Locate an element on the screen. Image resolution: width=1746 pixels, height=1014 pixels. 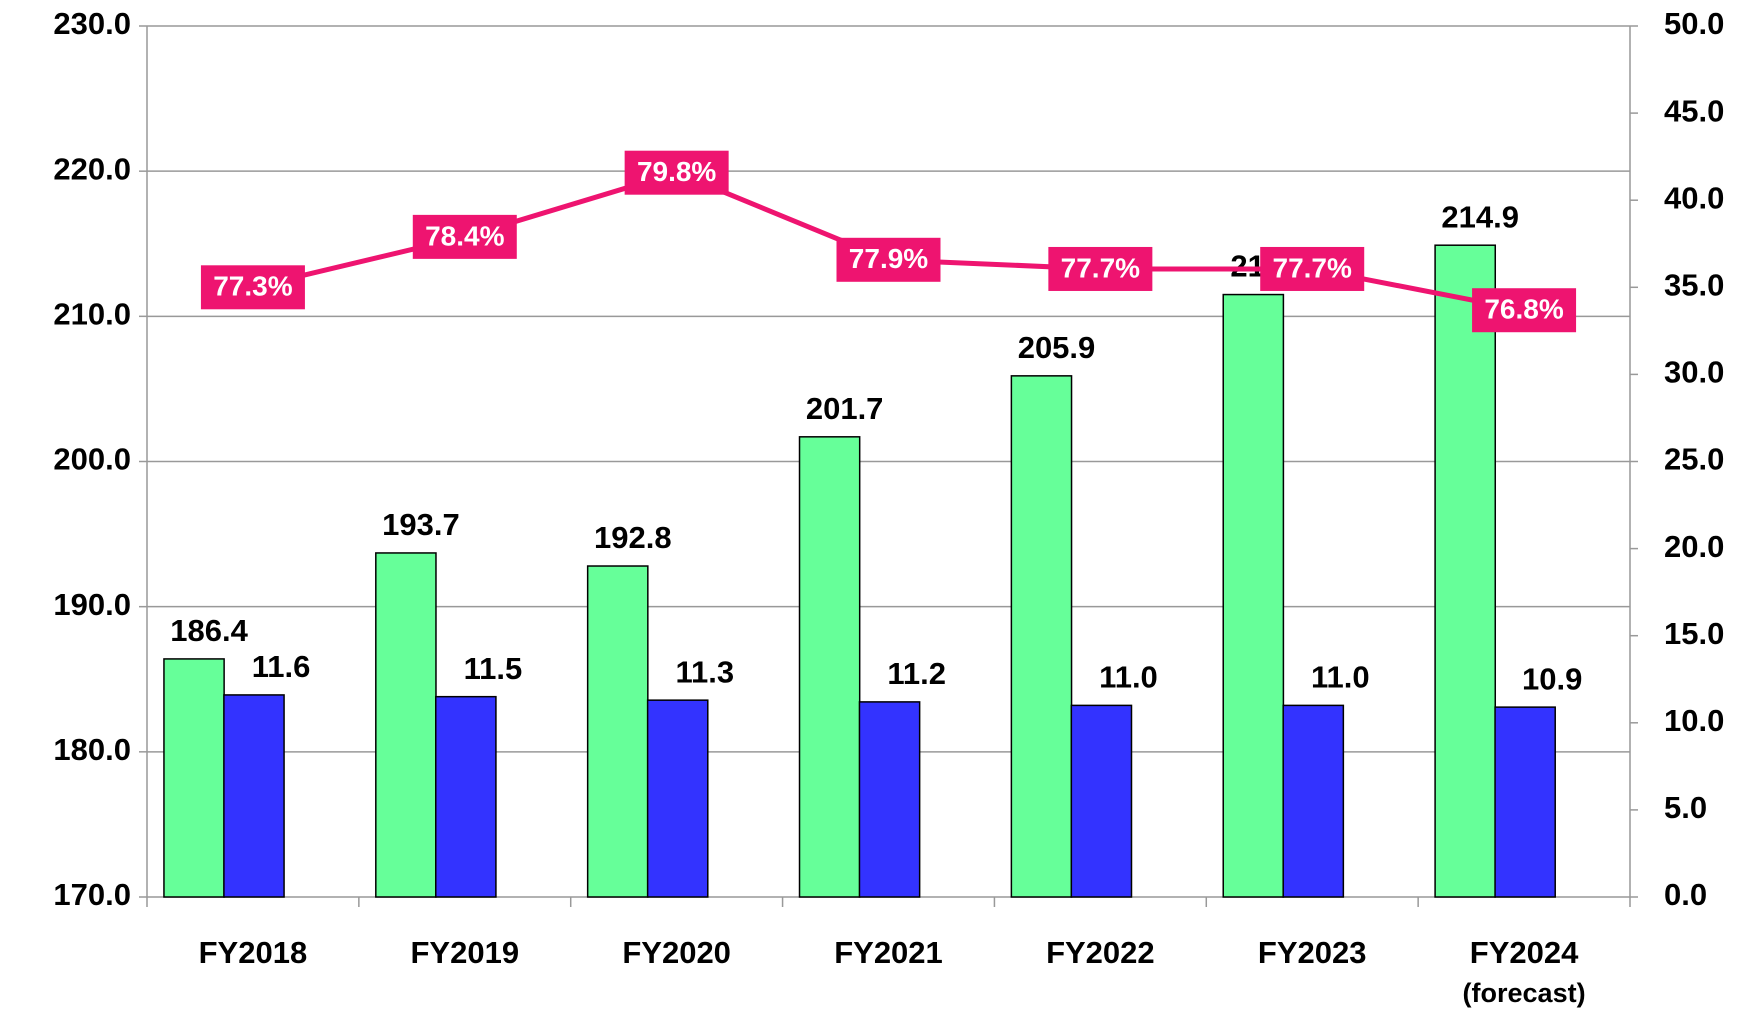
y2-tick-label: 25.0 is located at coordinates (1694, 459).